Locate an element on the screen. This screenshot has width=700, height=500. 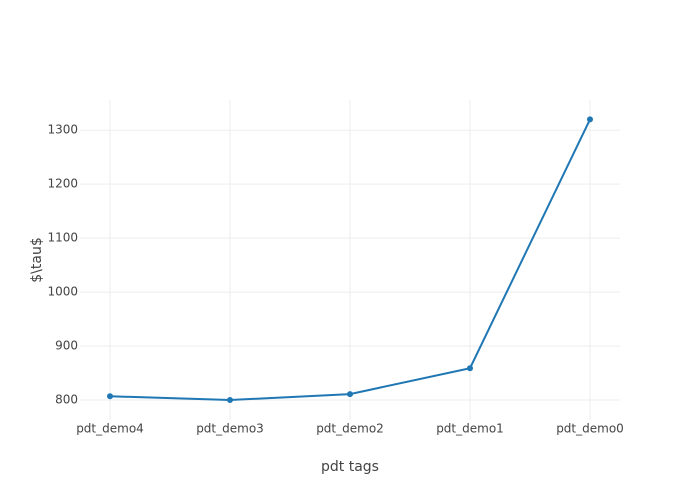
y-tick-label: 1000 is located at coordinates (62, 292).